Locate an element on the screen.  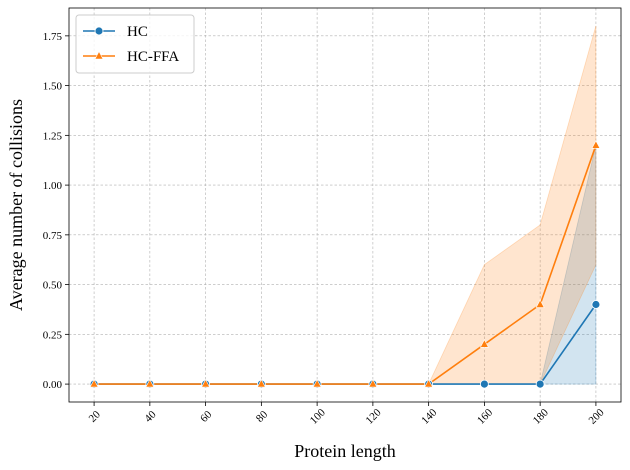
x-tick-label: 80 is located at coordinates (262, 416).